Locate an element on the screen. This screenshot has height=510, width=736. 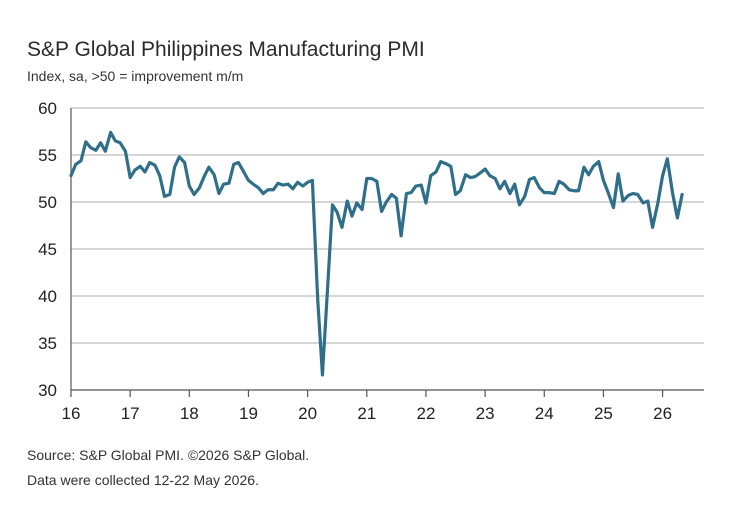
y-tick-labels: 30 35 40 45 50 55 60 is located at coordinates (47, 249).